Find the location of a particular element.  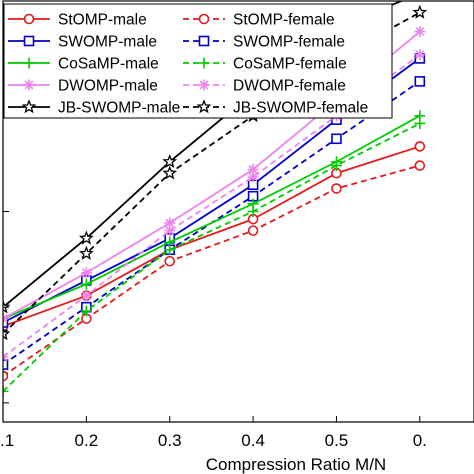

x-tick-label-0: .1 is located at coordinates (7, 440).